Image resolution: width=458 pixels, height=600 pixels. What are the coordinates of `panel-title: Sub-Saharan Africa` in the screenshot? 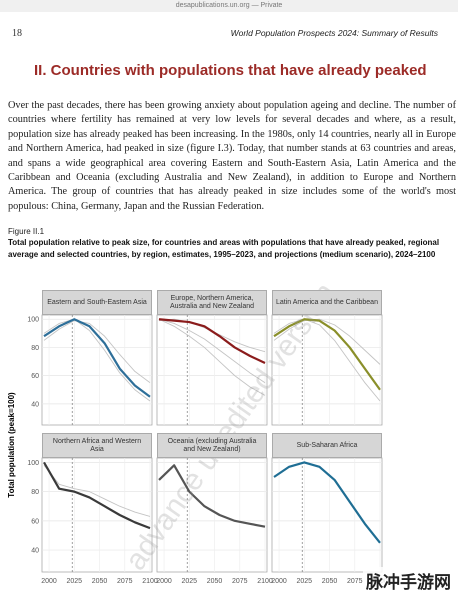 It's located at (327, 445).